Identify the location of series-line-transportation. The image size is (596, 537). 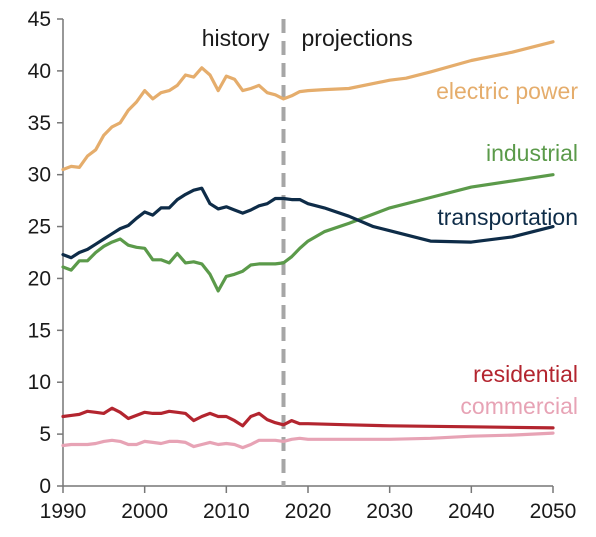
(308, 223).